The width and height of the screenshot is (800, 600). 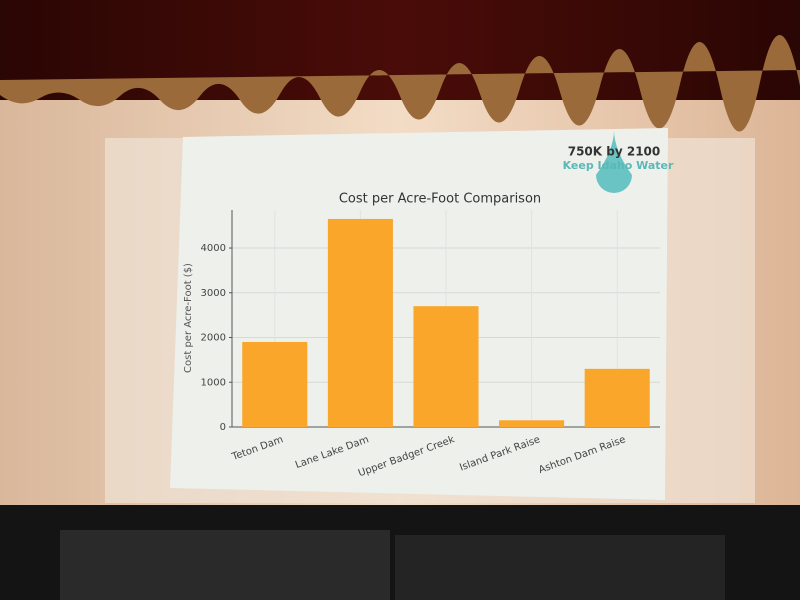 I want to click on logo-drop, so click(x=614, y=161).